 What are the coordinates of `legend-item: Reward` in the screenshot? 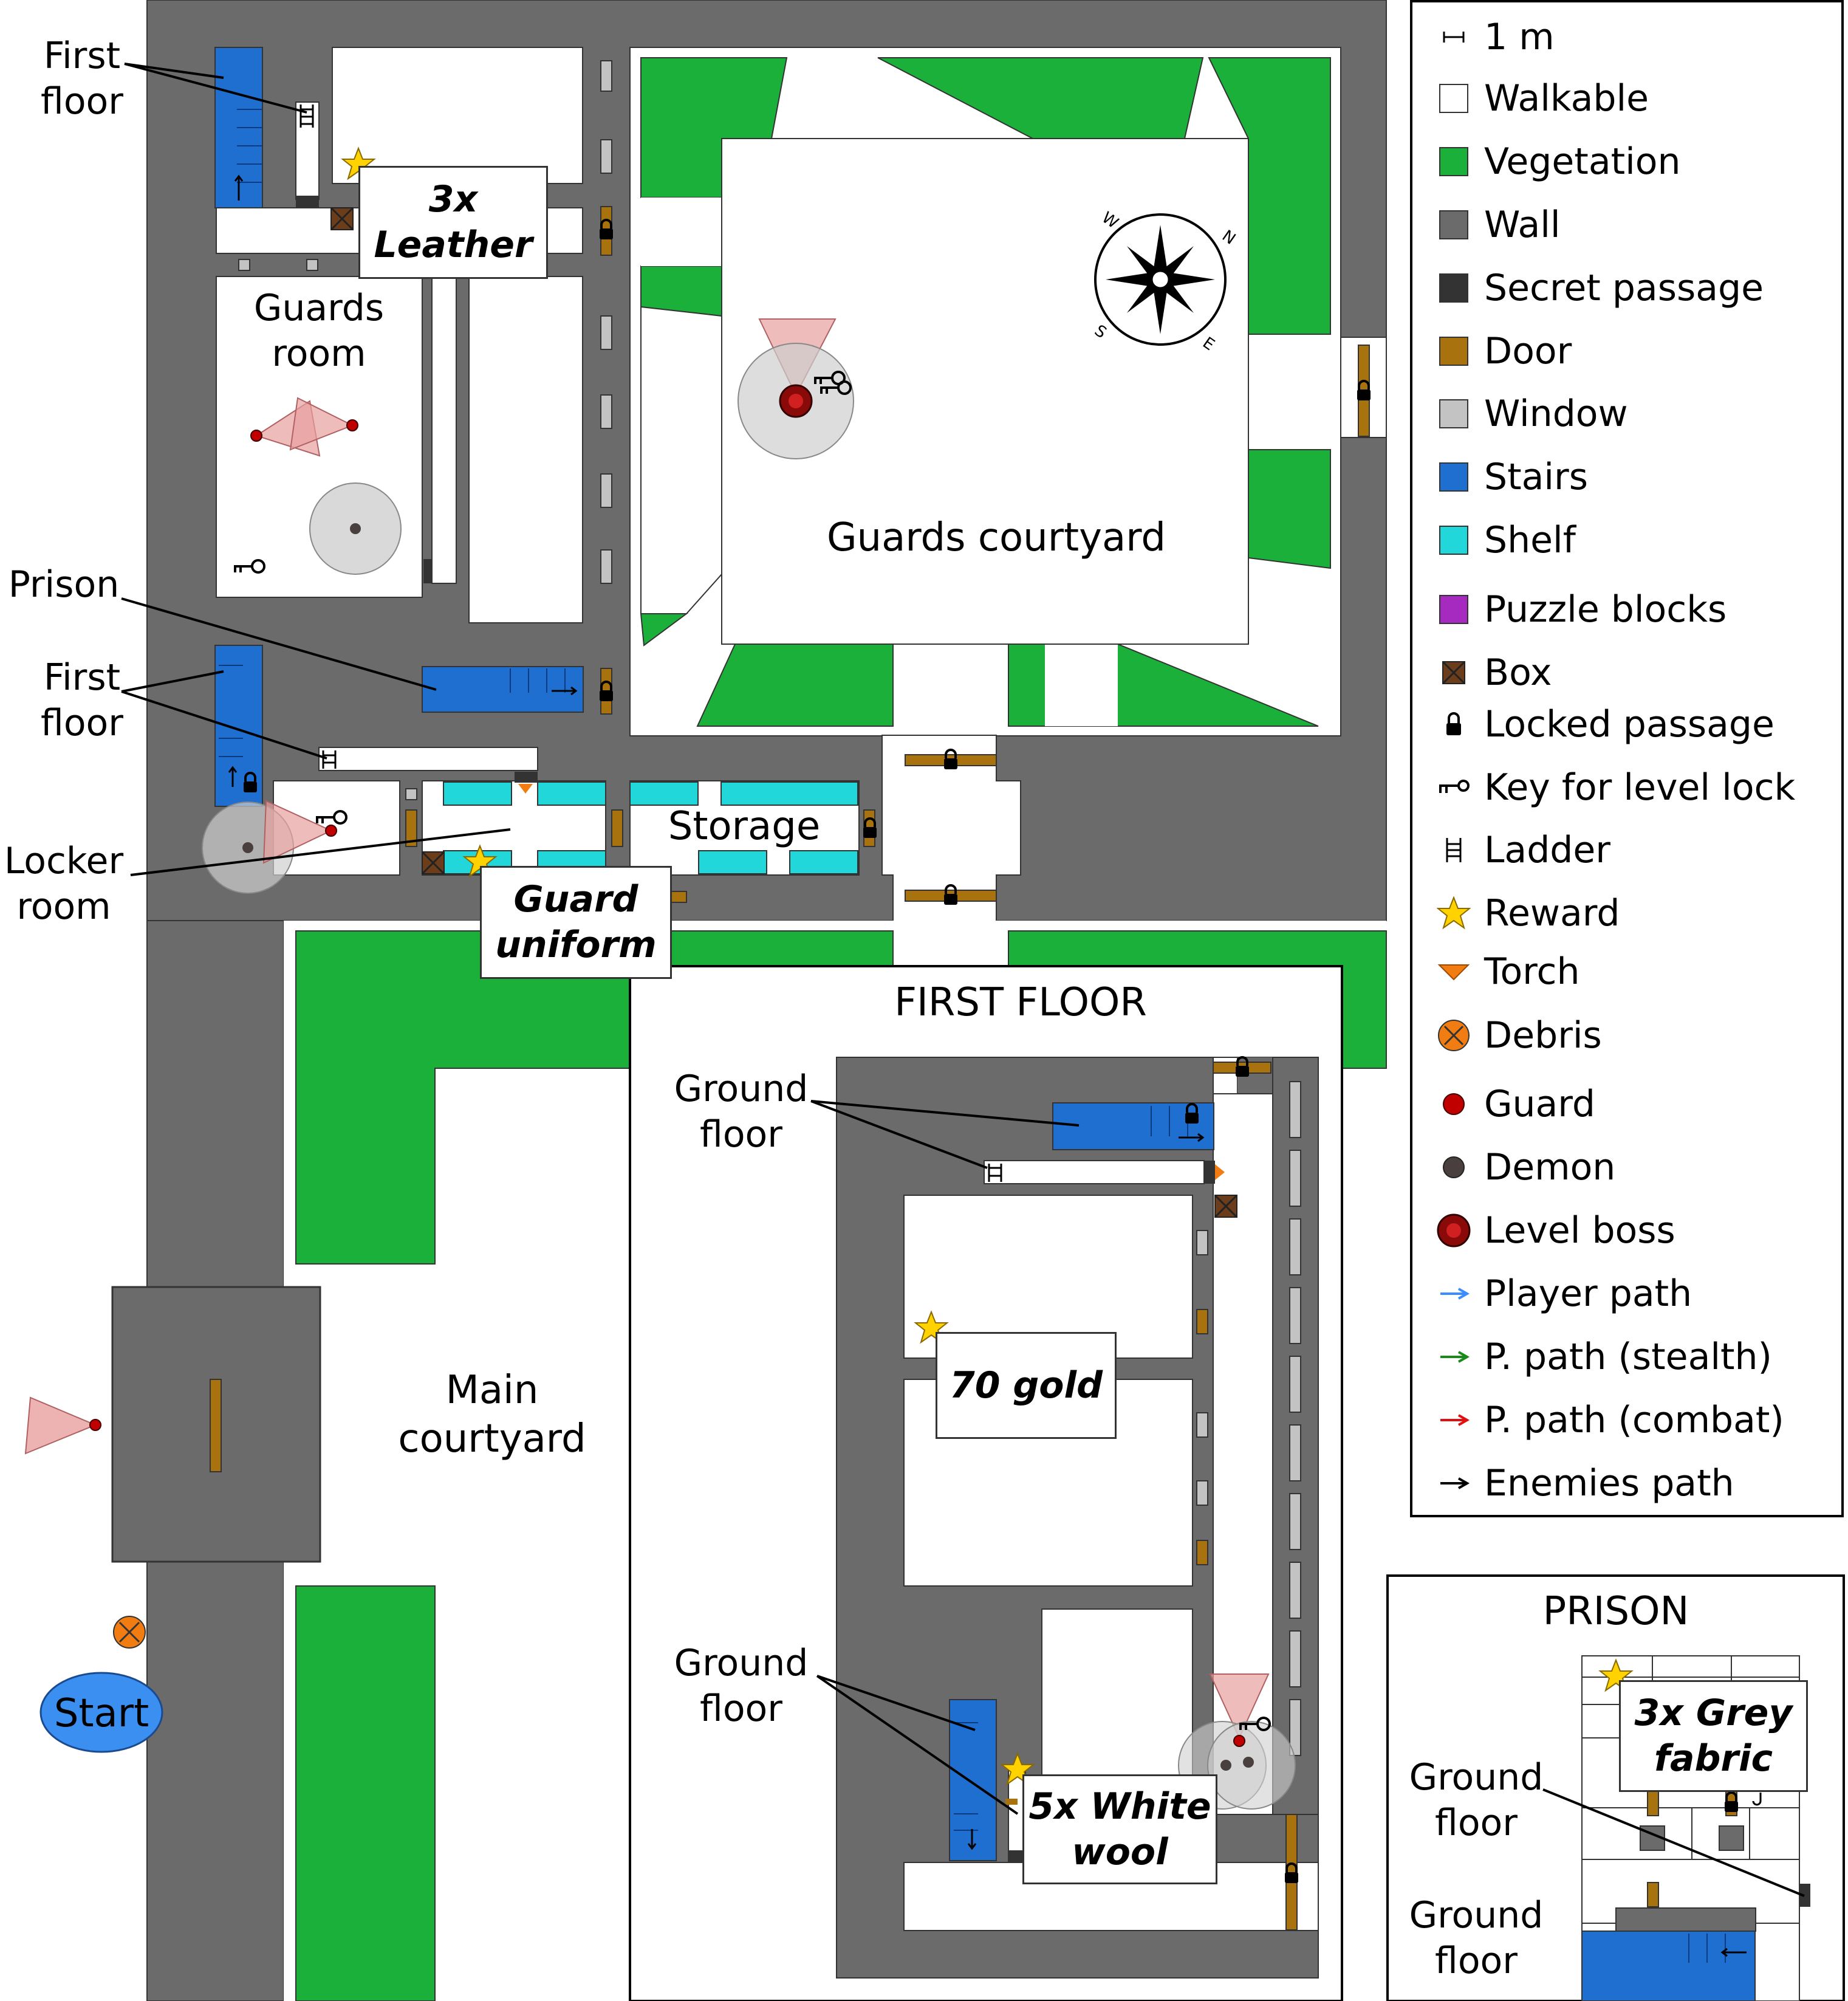 It's located at (1528, 913).